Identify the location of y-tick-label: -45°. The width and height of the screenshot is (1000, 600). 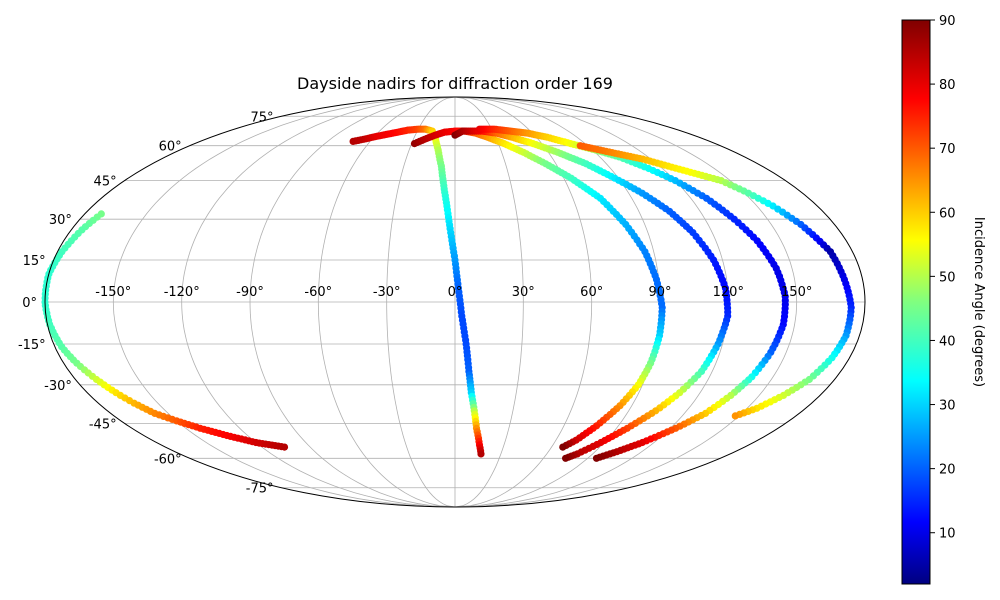
(103, 424).